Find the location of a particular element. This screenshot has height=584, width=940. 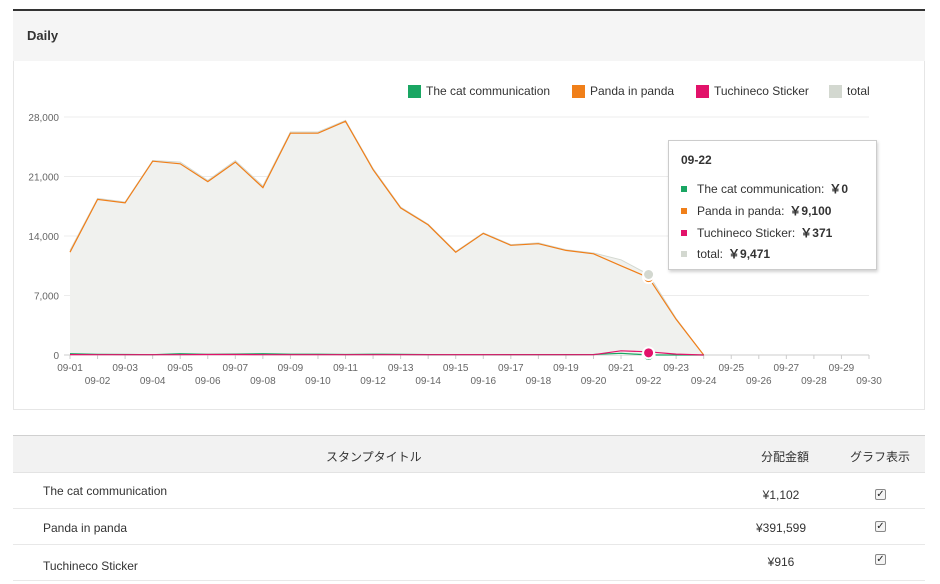

legend-item-cat: The cat communication is located at coordinates (479, 91).